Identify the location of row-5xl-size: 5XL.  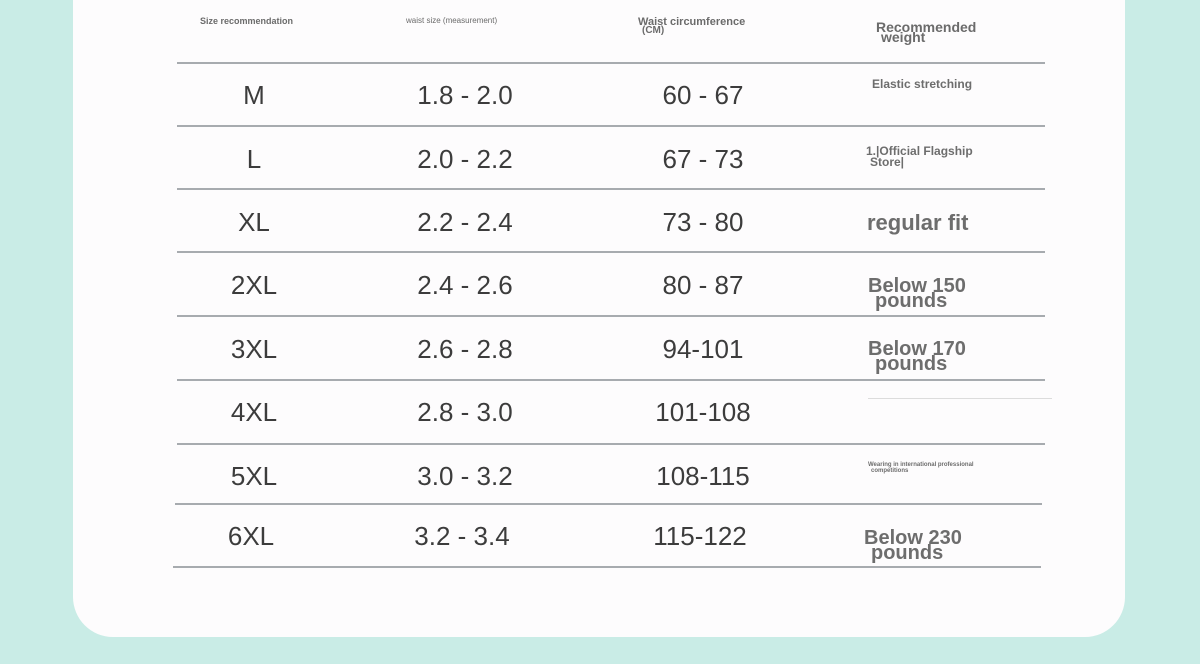
(254, 476).